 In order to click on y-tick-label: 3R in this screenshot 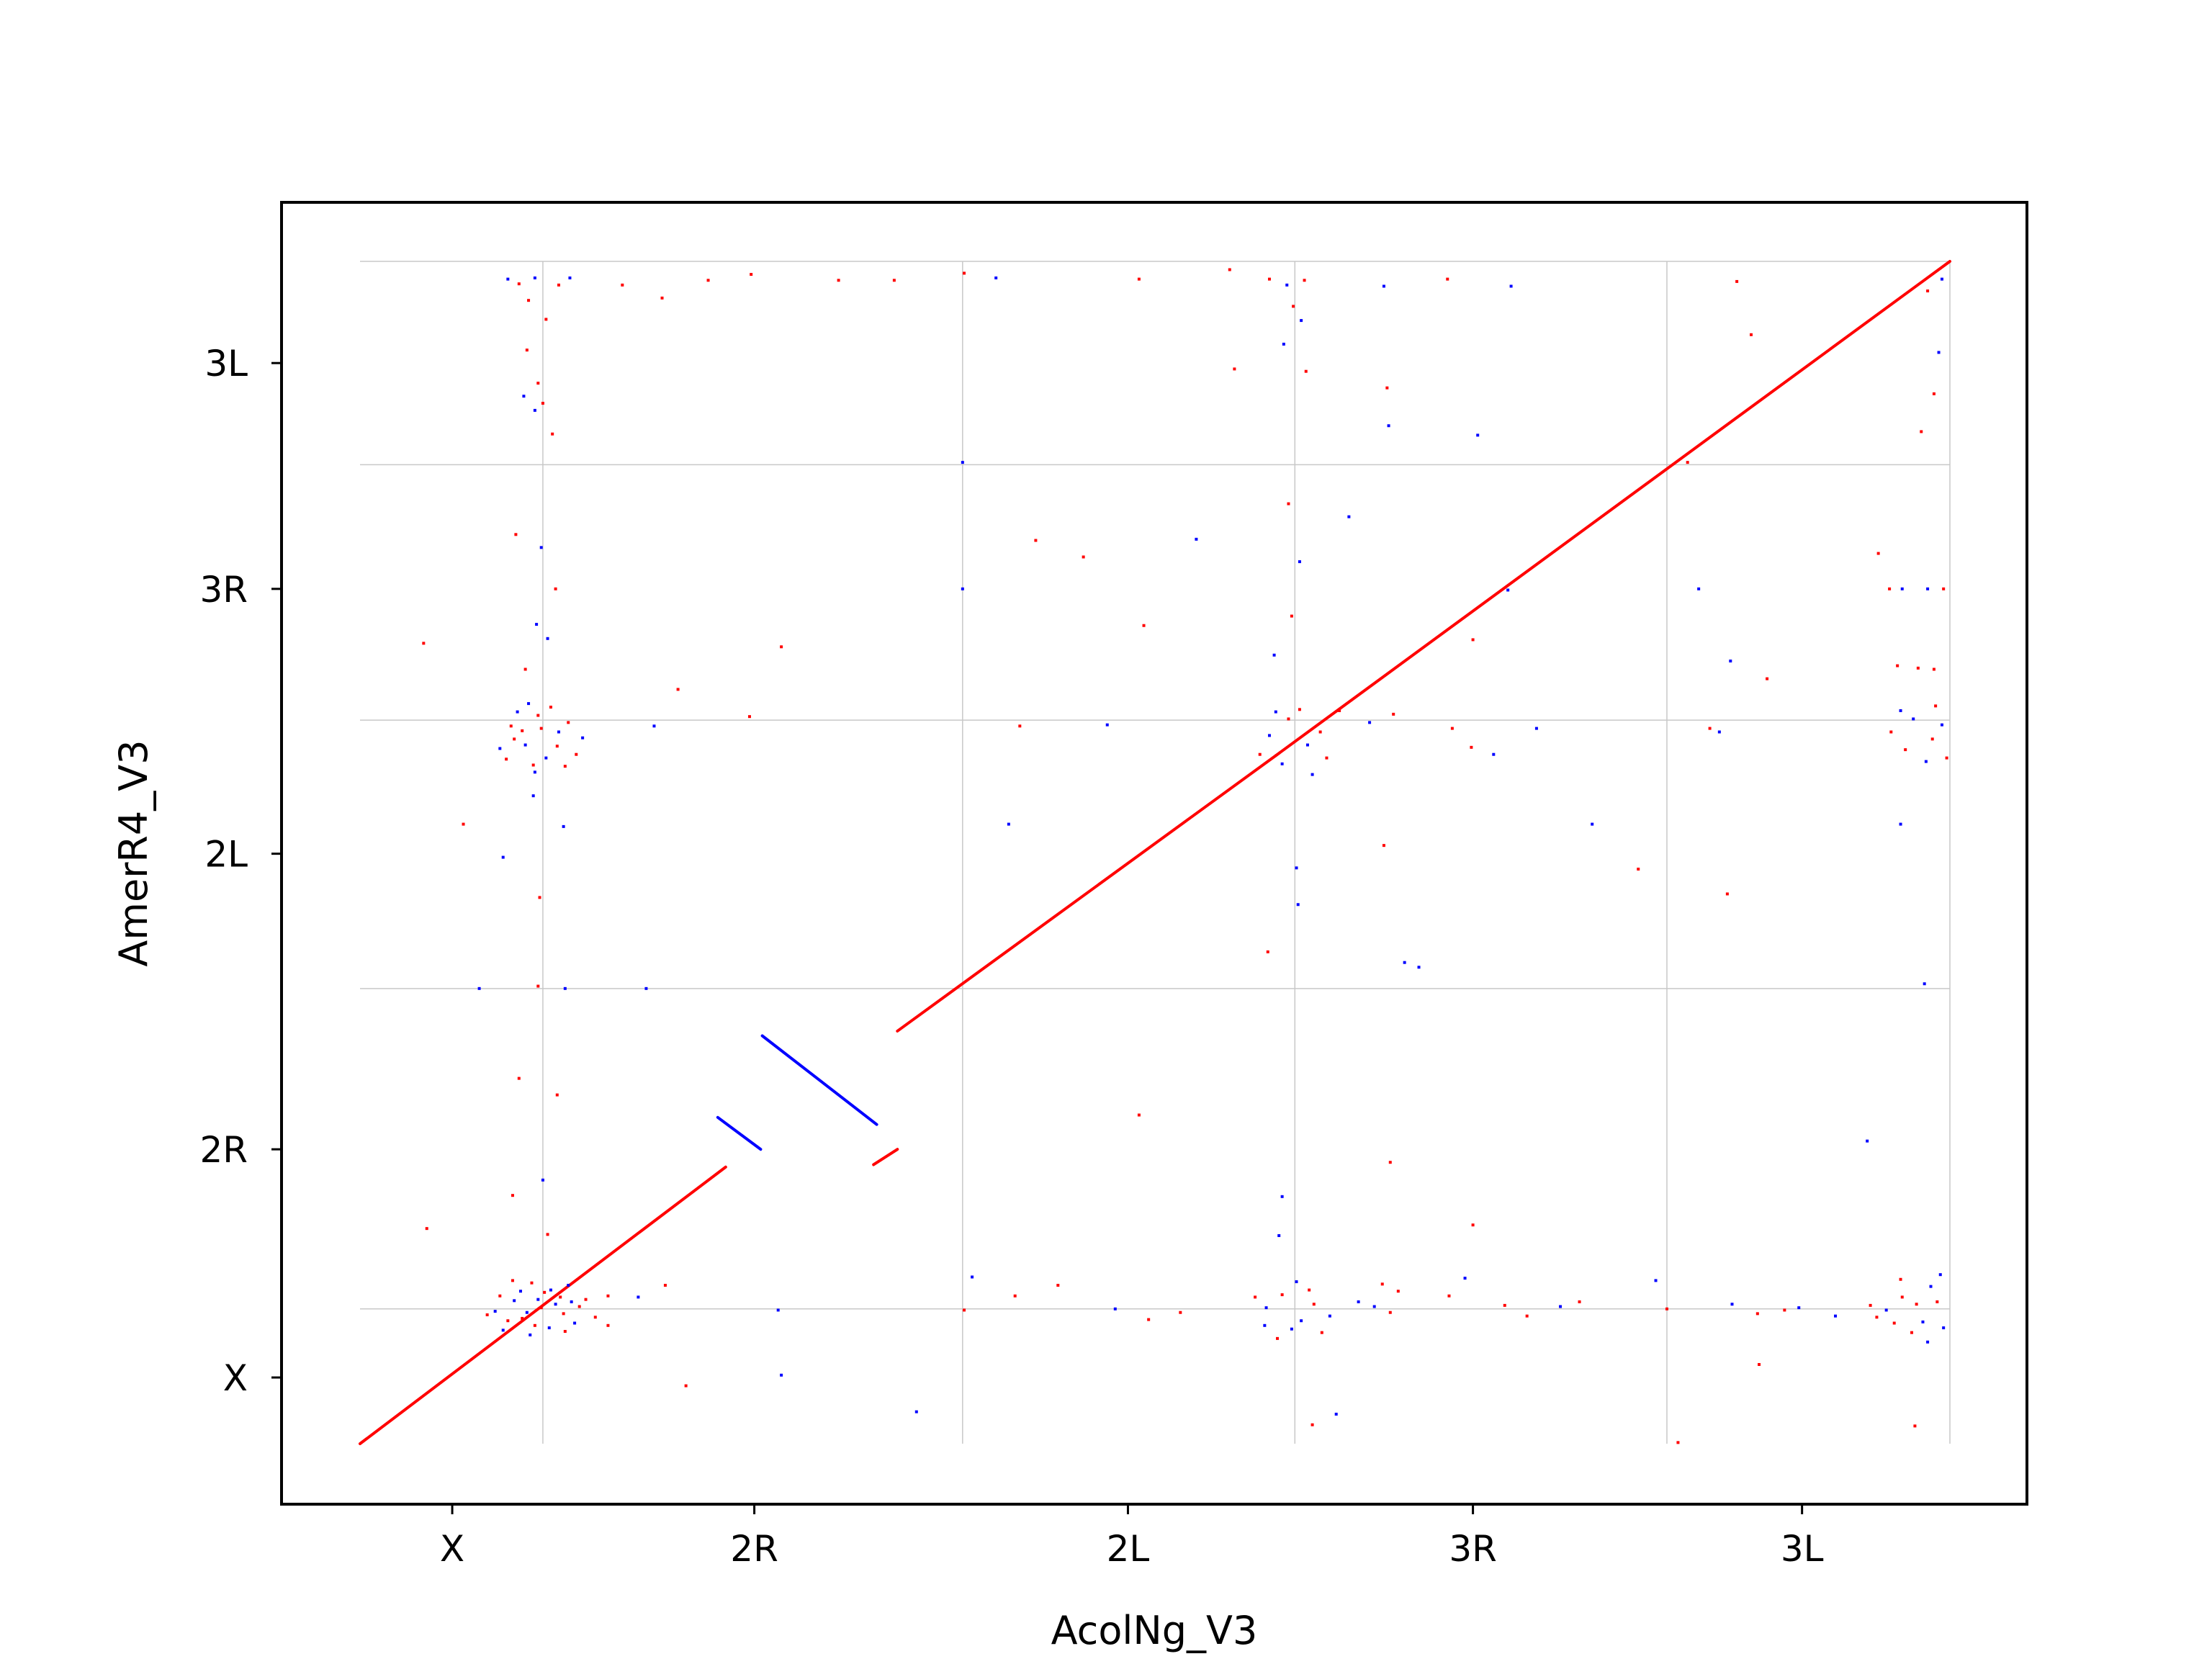, I will do `click(224, 590)`.